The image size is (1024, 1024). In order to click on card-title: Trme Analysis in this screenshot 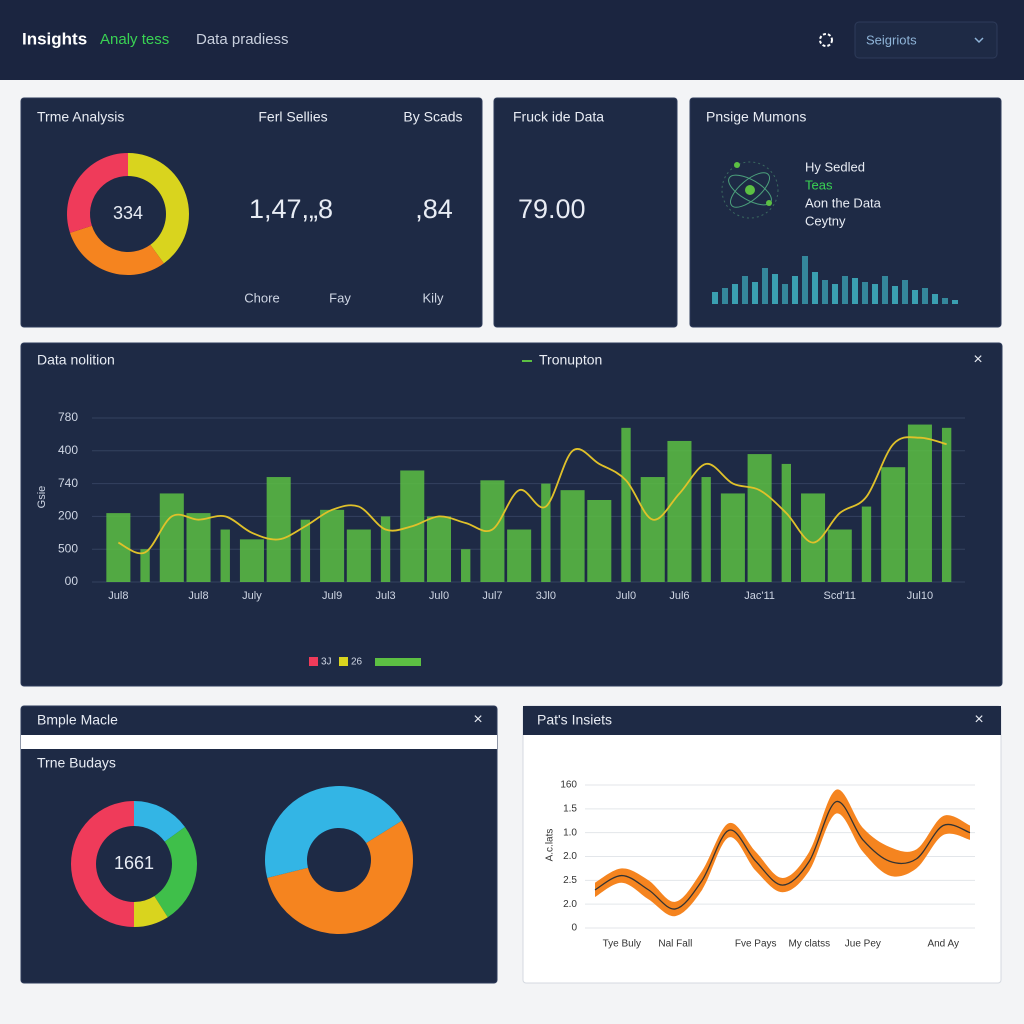, I will do `click(80, 117)`.